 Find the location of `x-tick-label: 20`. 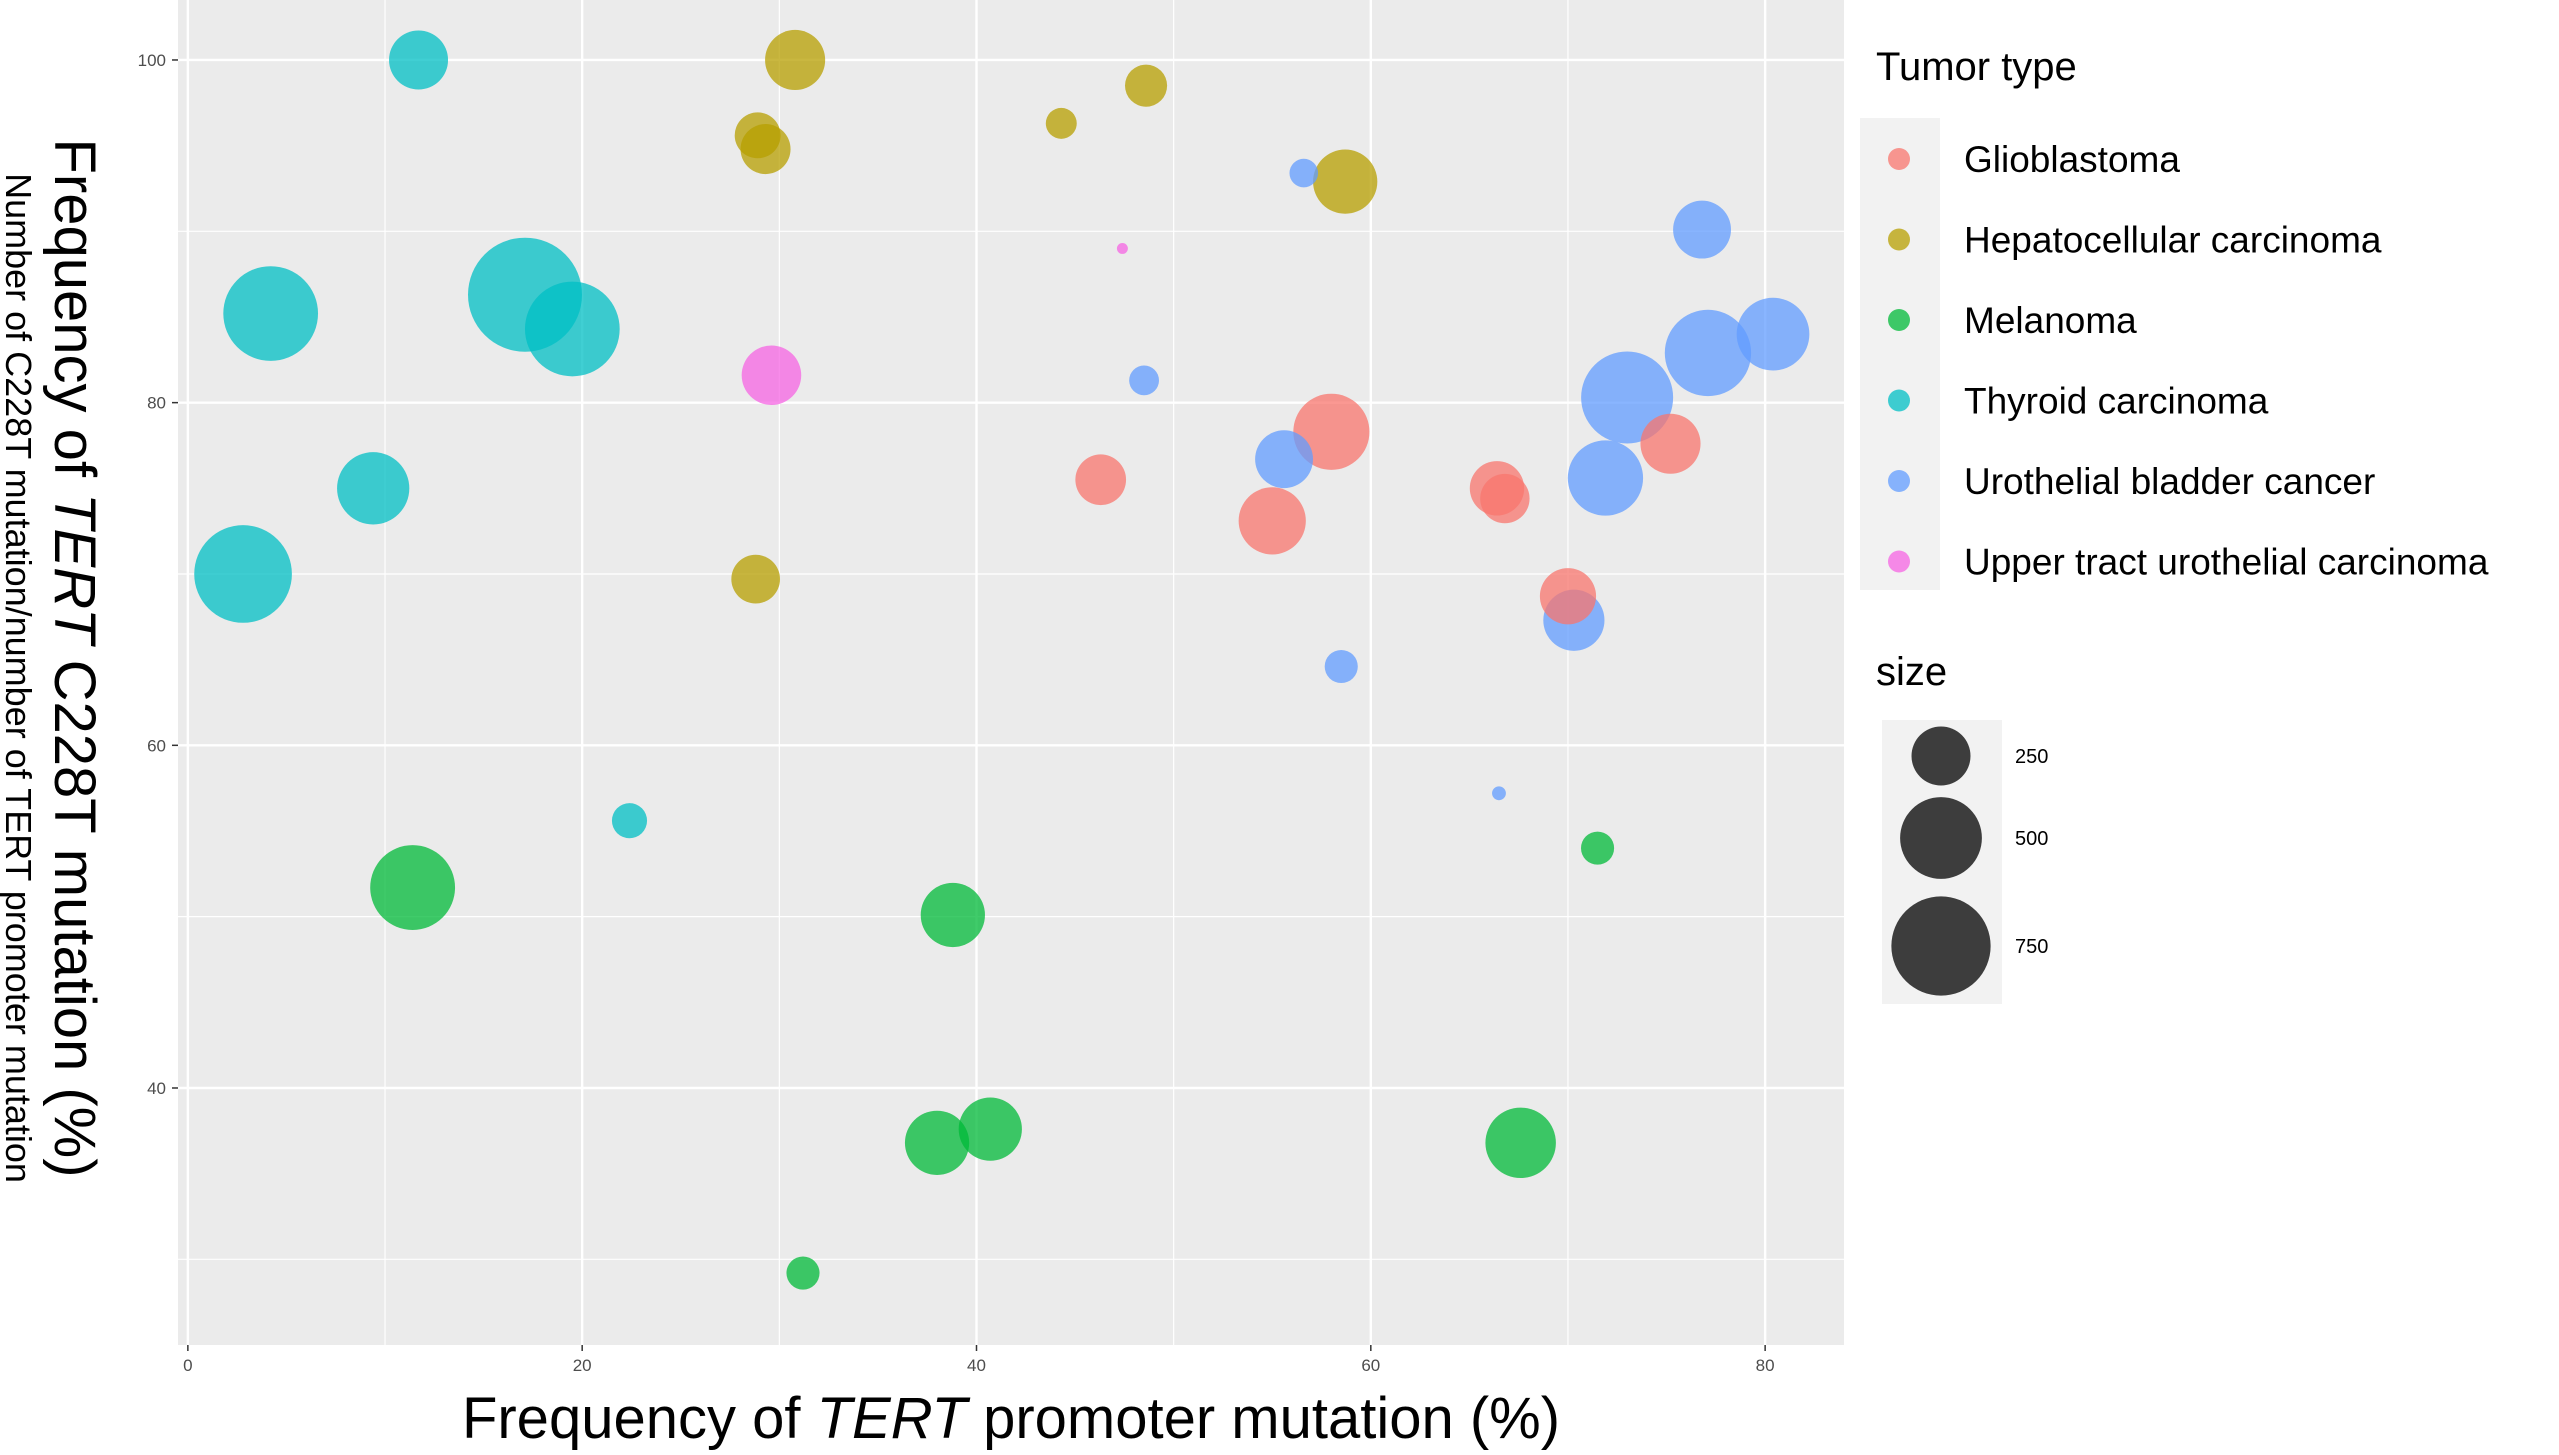

x-tick-label: 20 is located at coordinates (582, 1365).